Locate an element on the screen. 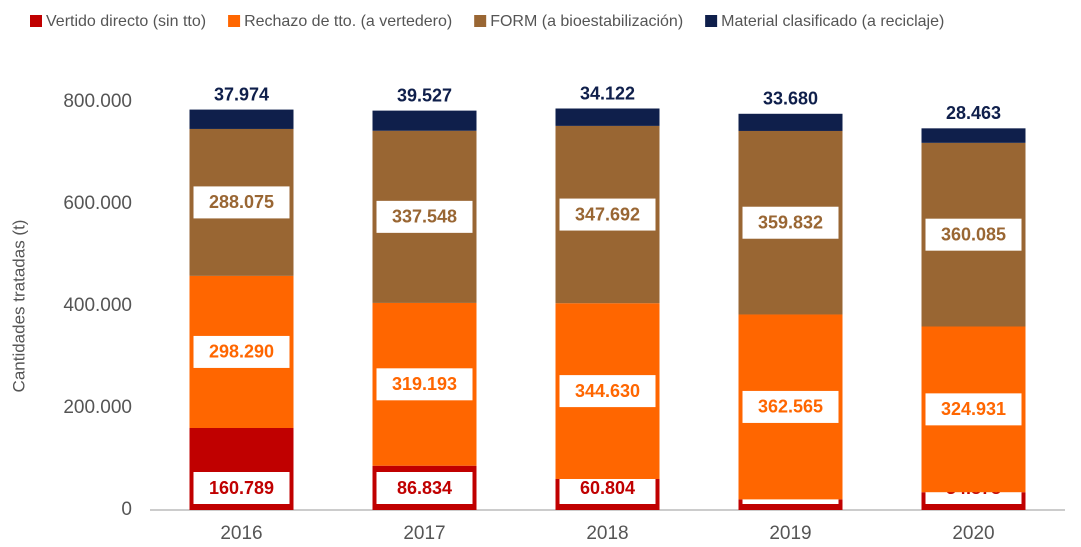 This screenshot has width=1081, height=547. x-tick-label: 2020 is located at coordinates (973, 533).